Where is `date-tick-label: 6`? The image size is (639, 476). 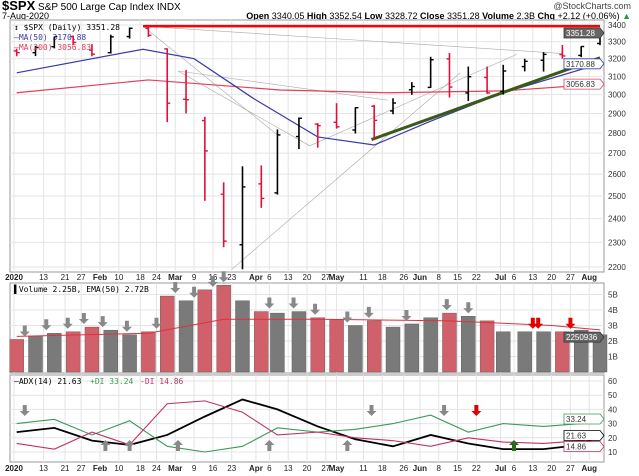
date-tick-label: 6 is located at coordinates (269, 277).